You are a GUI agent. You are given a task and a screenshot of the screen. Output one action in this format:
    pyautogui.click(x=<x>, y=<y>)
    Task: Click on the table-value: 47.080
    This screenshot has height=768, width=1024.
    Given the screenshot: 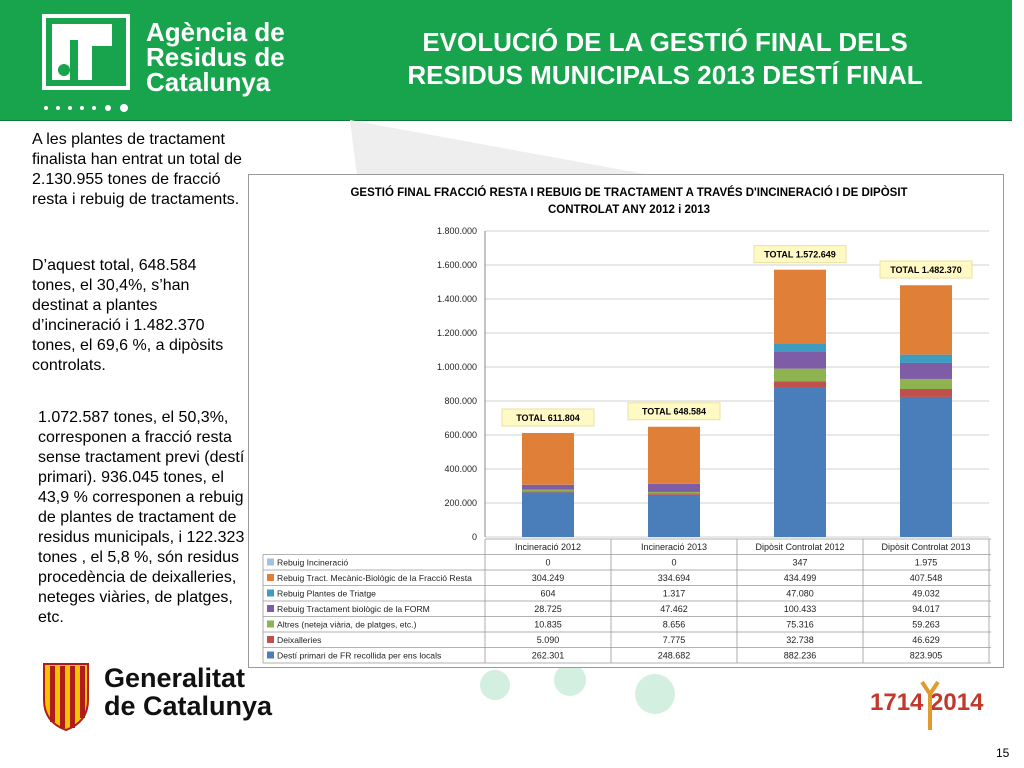 What is the action you would take?
    pyautogui.click(x=800, y=594)
    